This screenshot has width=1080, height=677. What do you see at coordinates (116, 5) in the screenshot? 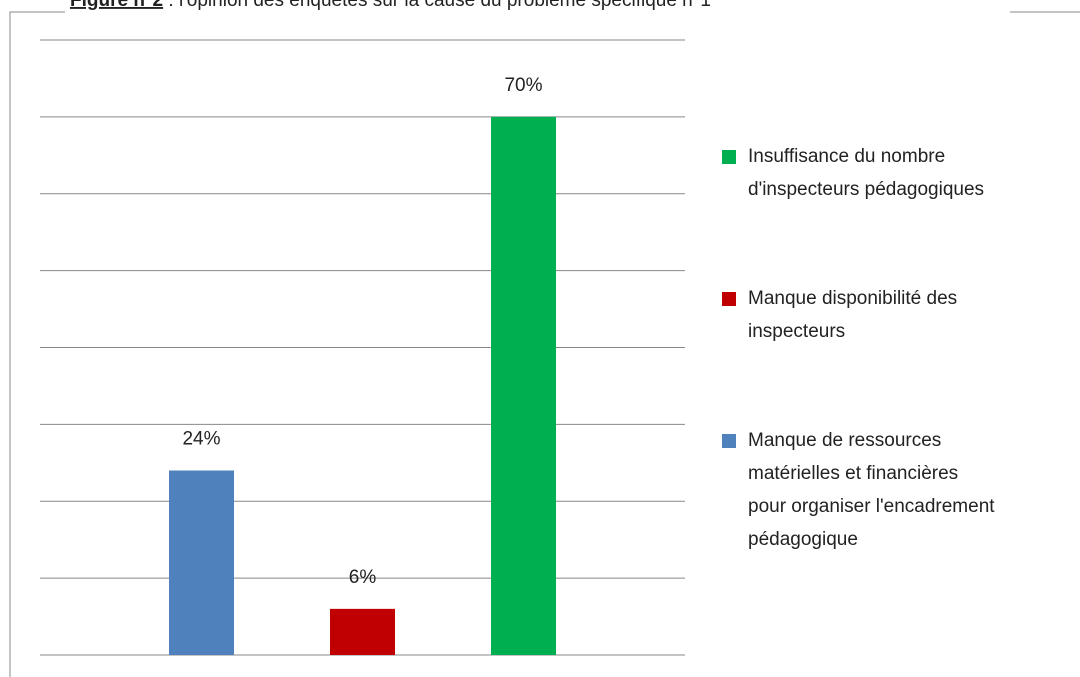
I see `figure-label: Figure n°2` at bounding box center [116, 5].